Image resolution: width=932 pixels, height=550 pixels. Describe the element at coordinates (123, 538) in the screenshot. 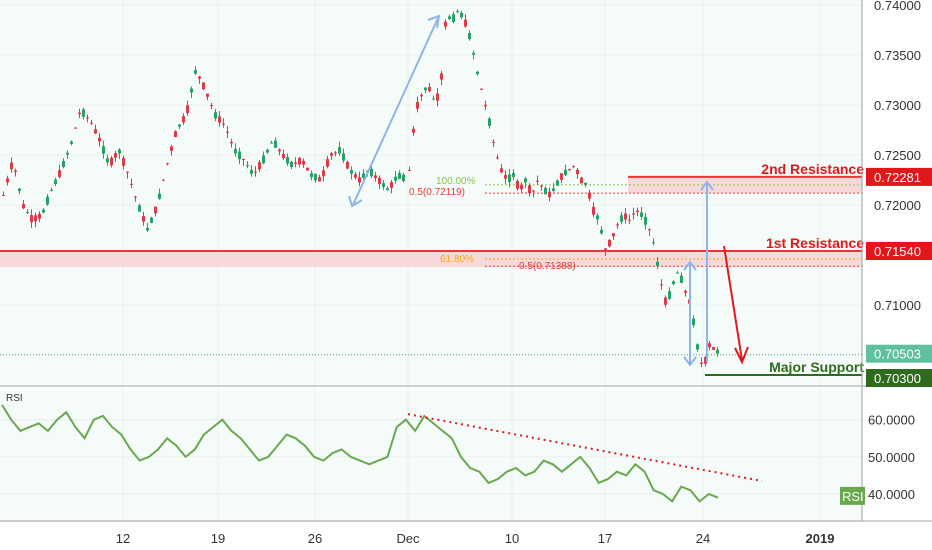

I see `x-tick-0: 12` at that location.